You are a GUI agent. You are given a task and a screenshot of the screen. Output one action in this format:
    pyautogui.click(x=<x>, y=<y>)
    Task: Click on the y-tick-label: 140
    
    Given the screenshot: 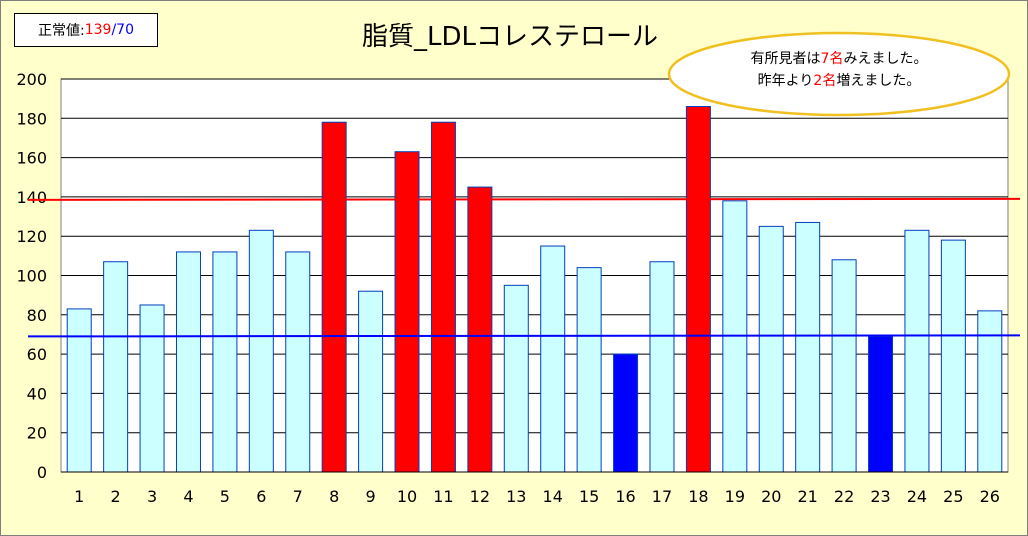 What is the action you would take?
    pyautogui.click(x=31, y=197)
    